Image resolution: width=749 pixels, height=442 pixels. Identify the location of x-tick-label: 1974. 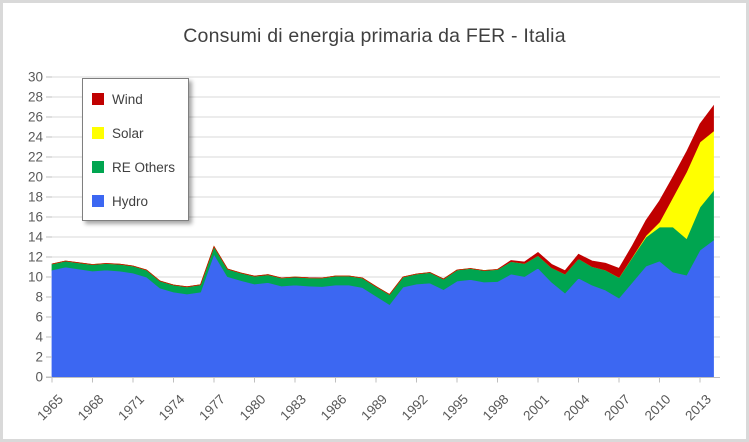
(172, 407).